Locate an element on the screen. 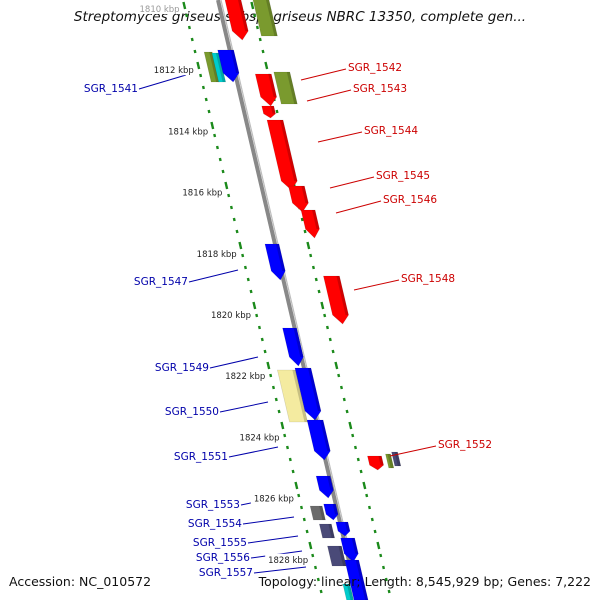 The image size is (600, 600). gene-partial-top-red is located at coordinates (236, 20).